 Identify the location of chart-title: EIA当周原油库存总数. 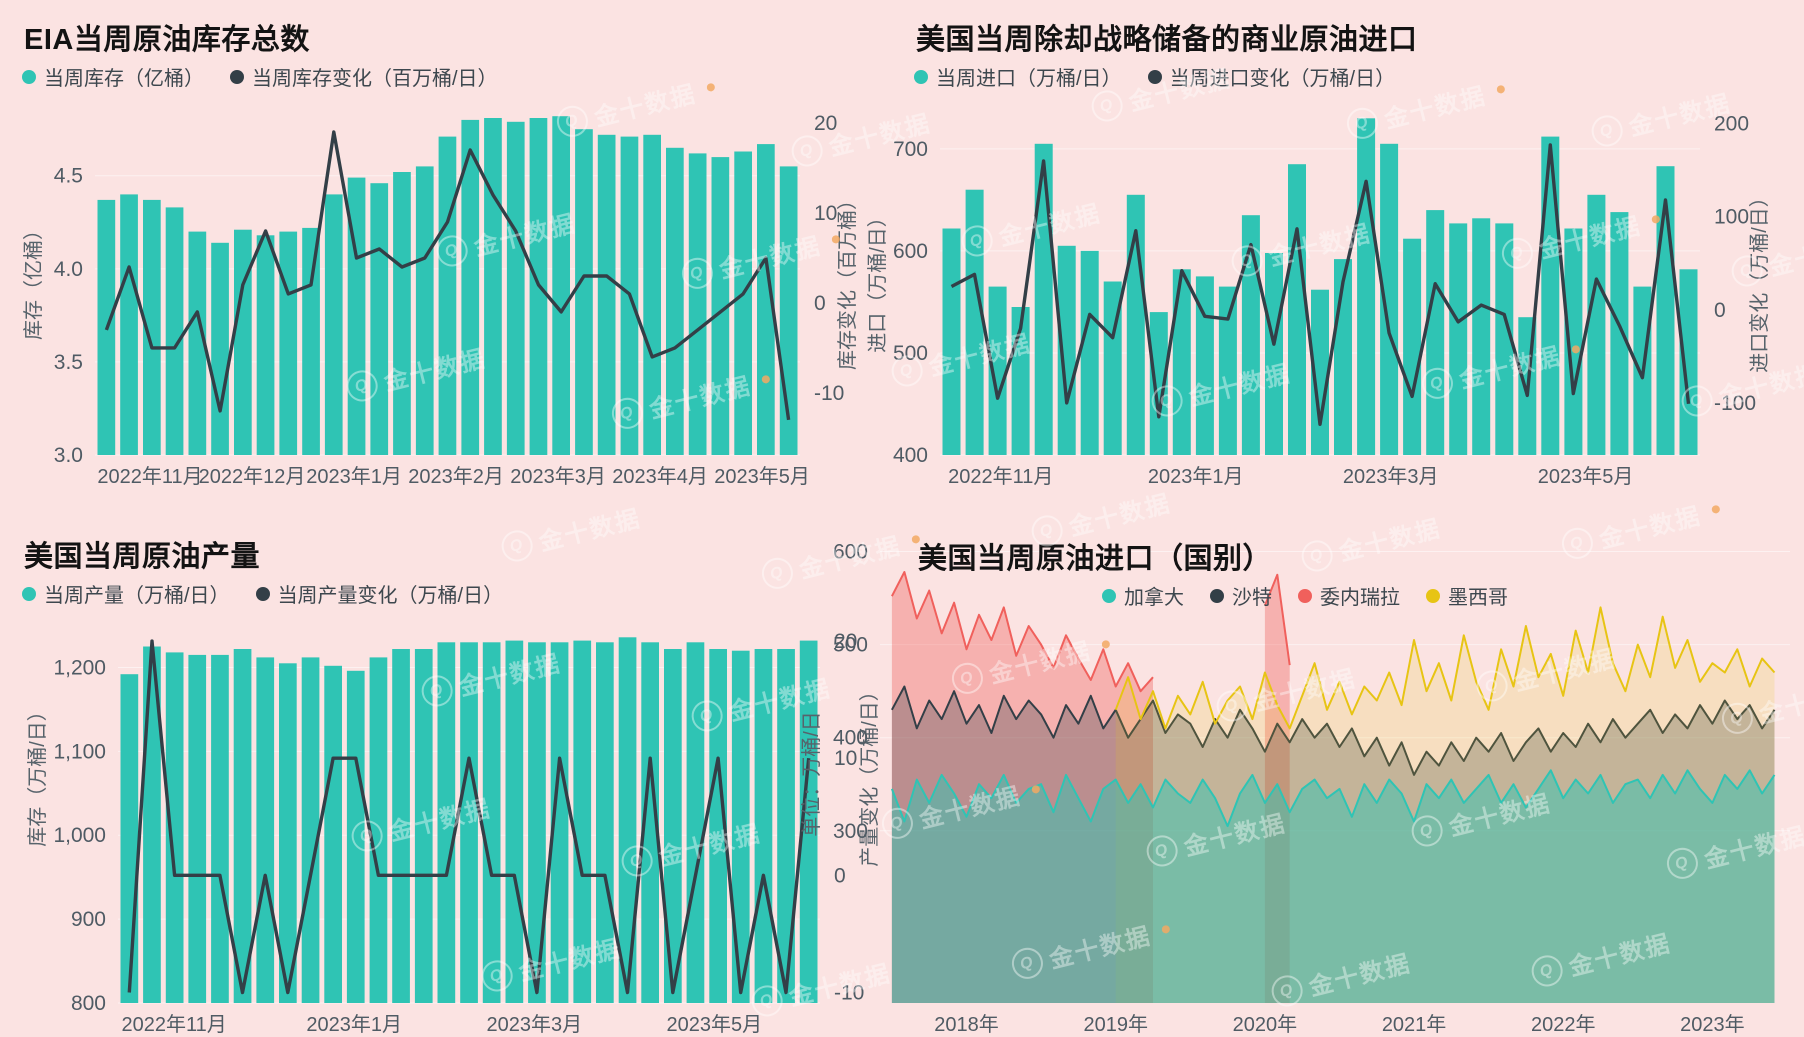
(167, 40).